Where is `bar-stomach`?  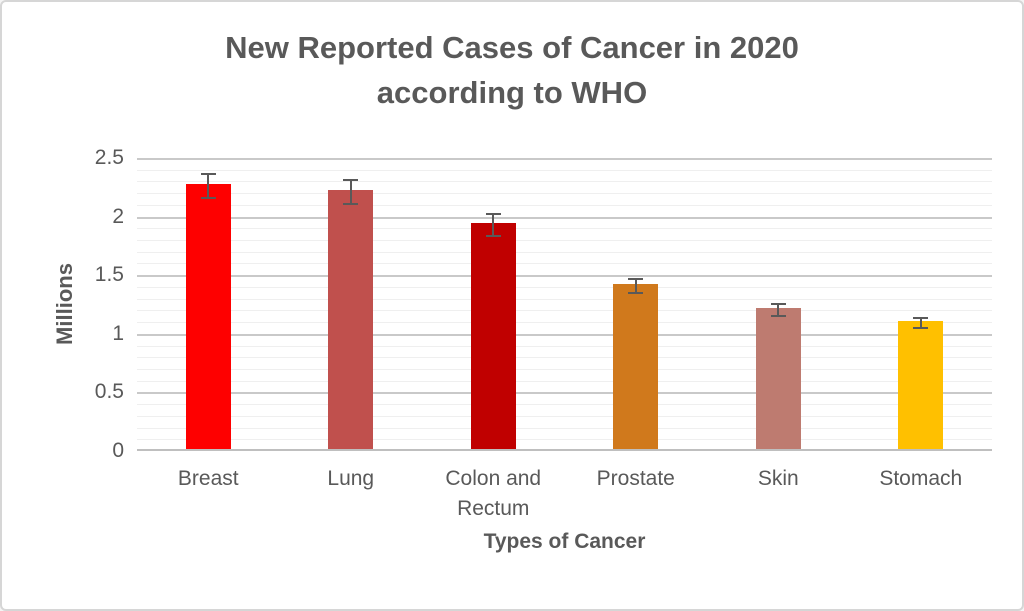 bar-stomach is located at coordinates (921, 385).